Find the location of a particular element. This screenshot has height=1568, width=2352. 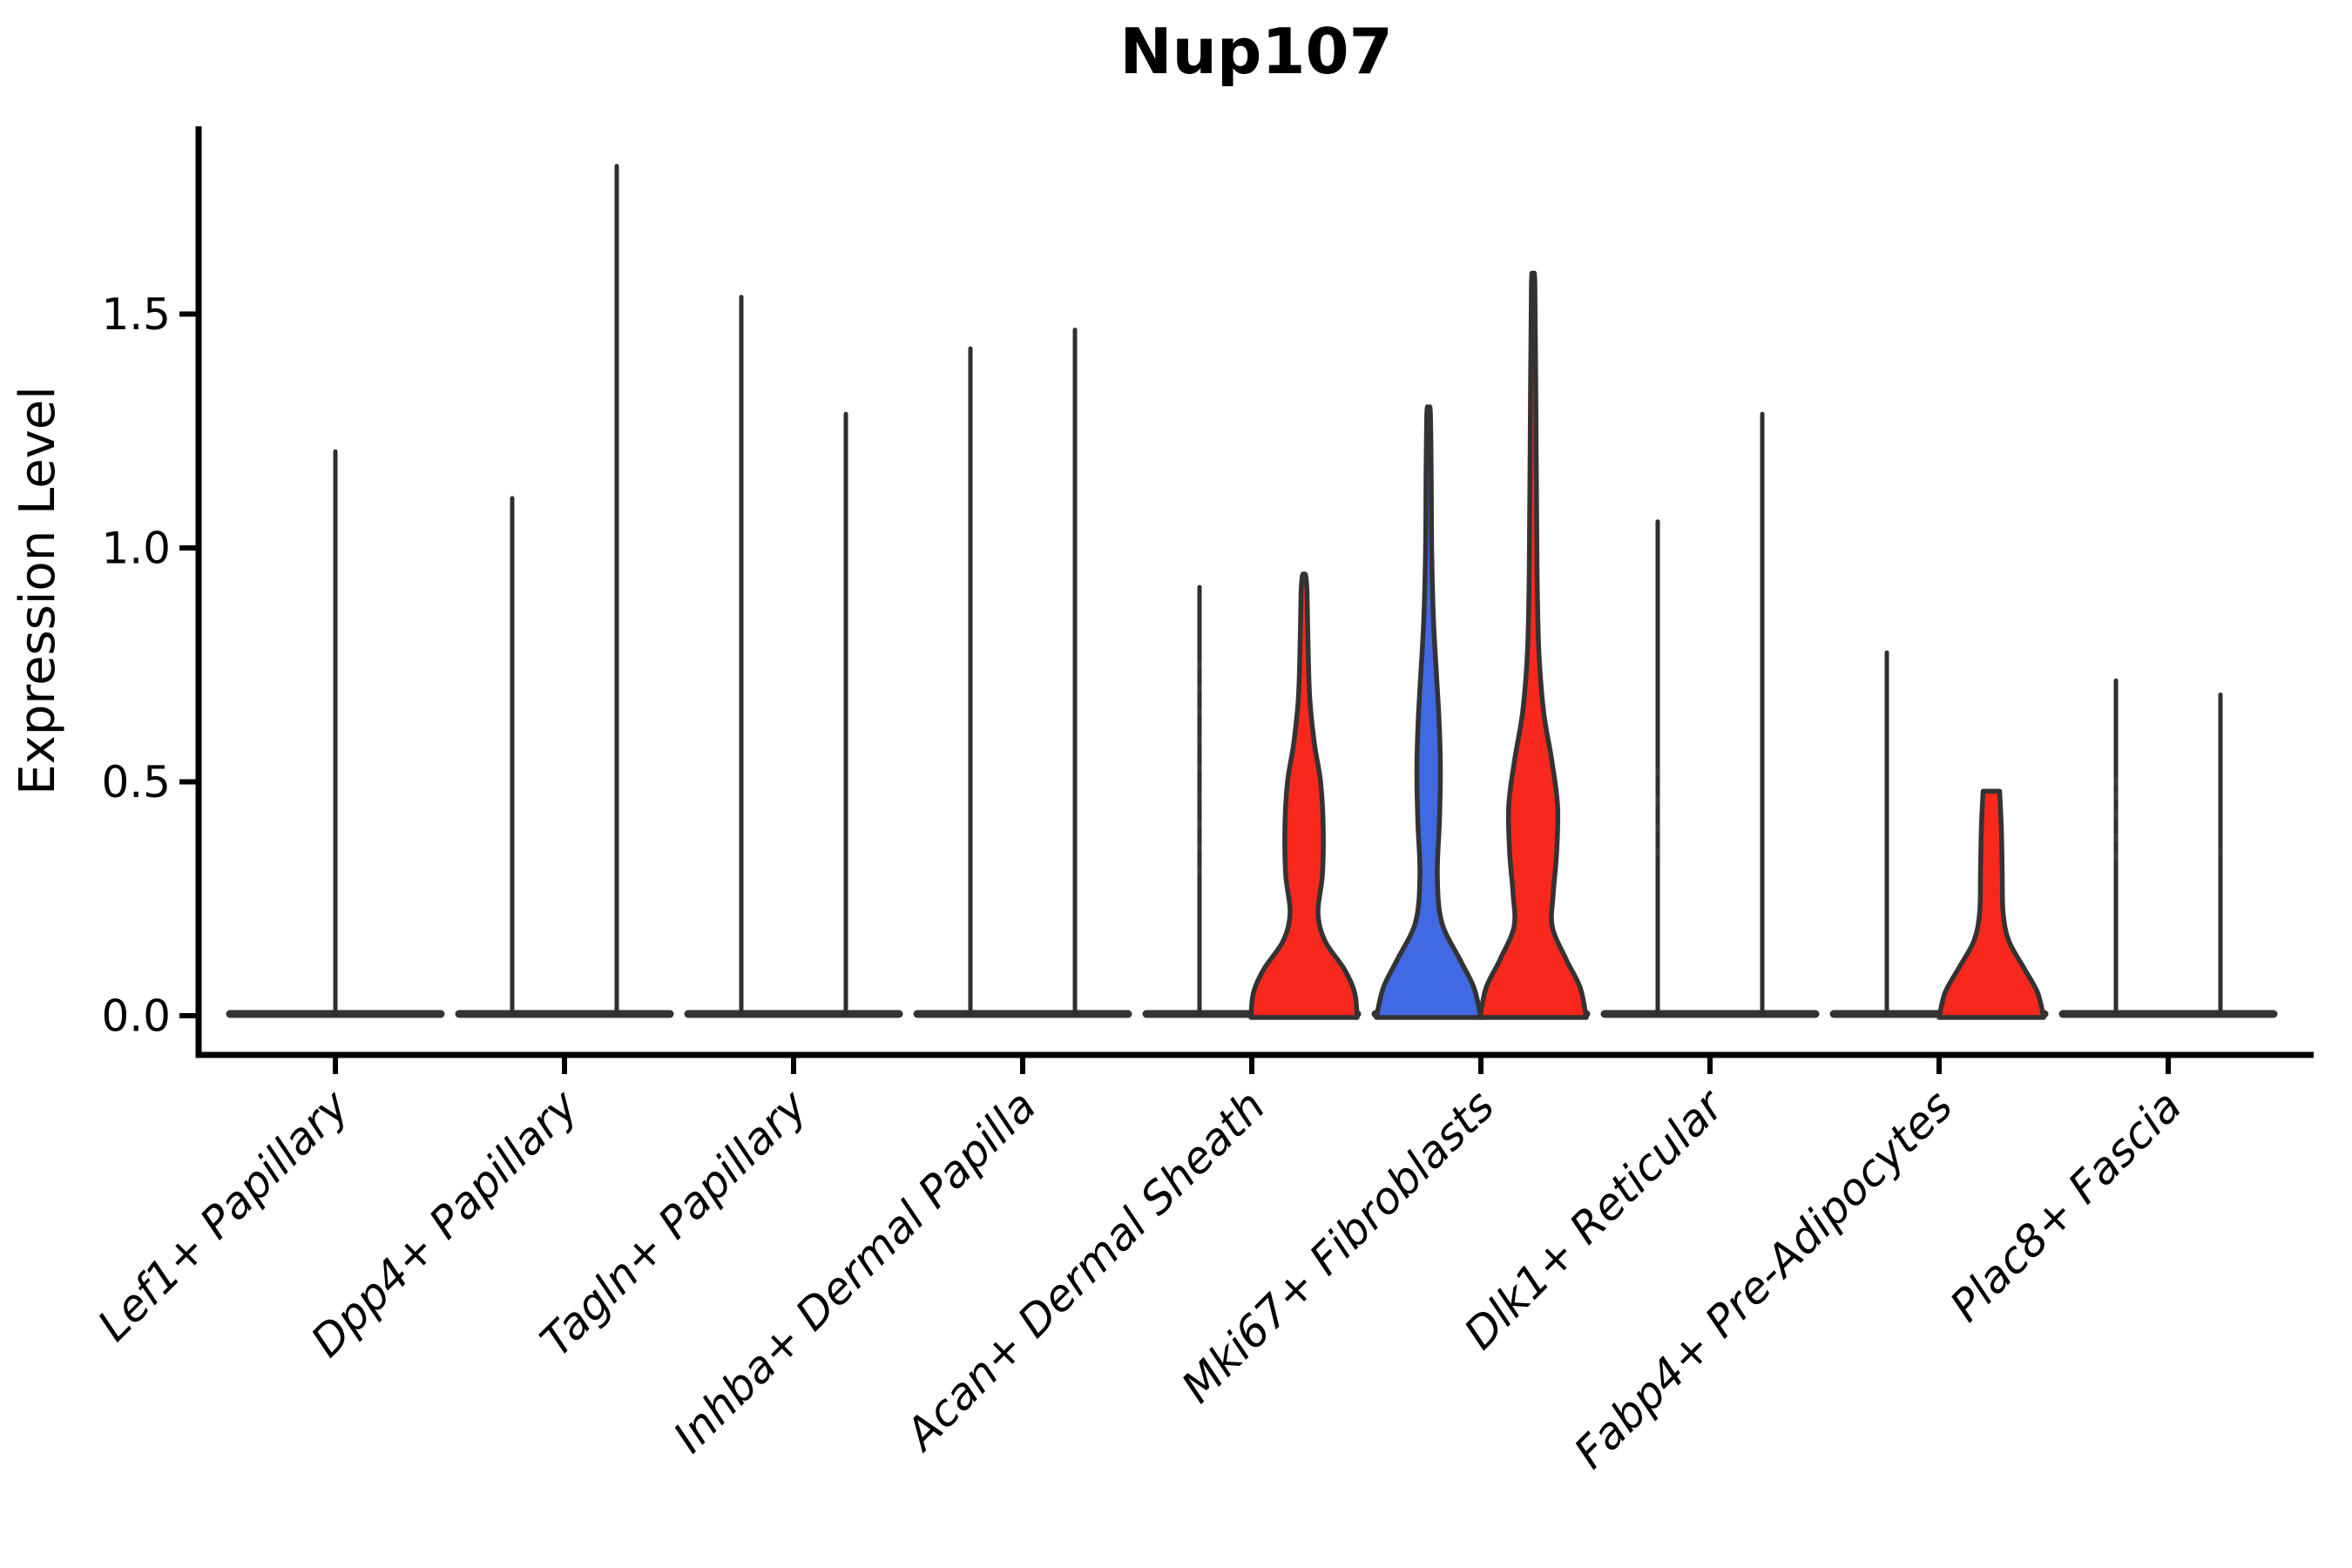

x-tick-label: Plac8+ Fascia is located at coordinates (2066, 1205).